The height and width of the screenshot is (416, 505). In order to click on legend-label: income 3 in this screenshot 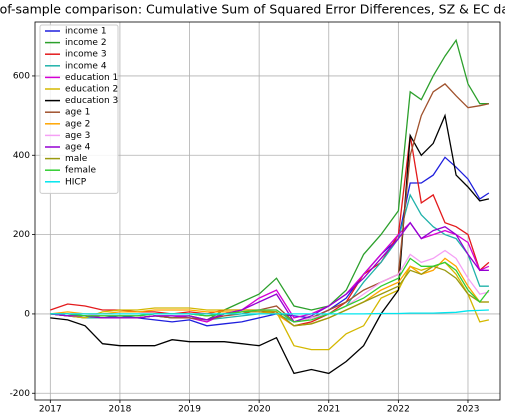, I will do `click(86, 55)`.